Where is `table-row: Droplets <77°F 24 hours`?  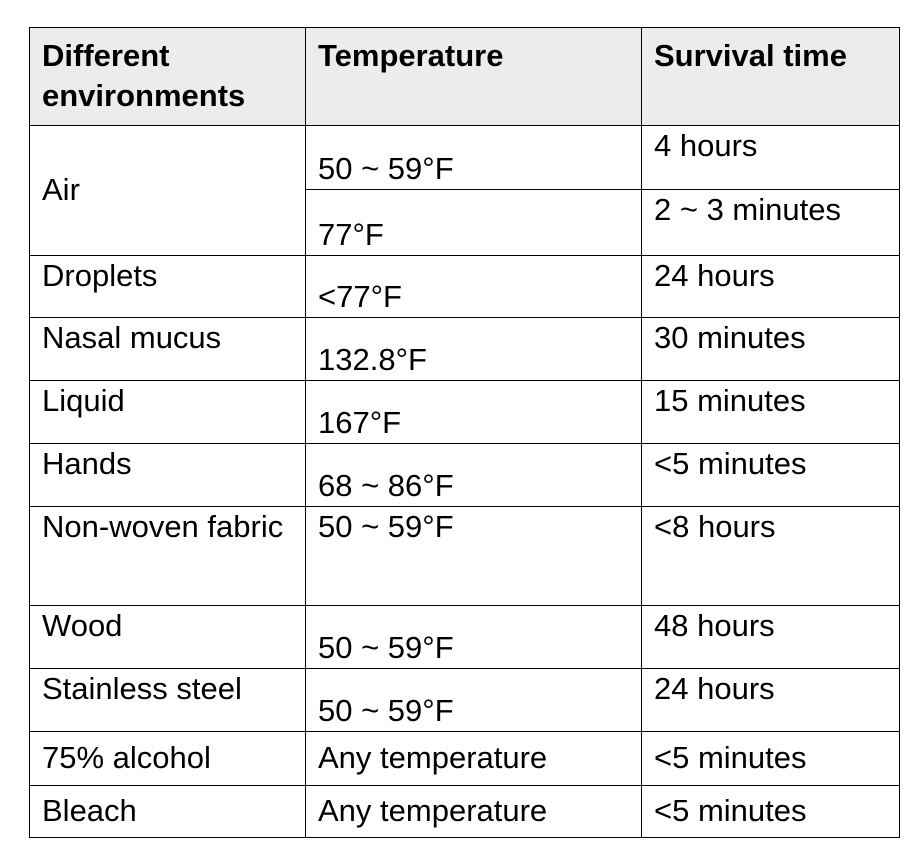
table-row: Droplets <77°F 24 hours is located at coordinates (464, 286).